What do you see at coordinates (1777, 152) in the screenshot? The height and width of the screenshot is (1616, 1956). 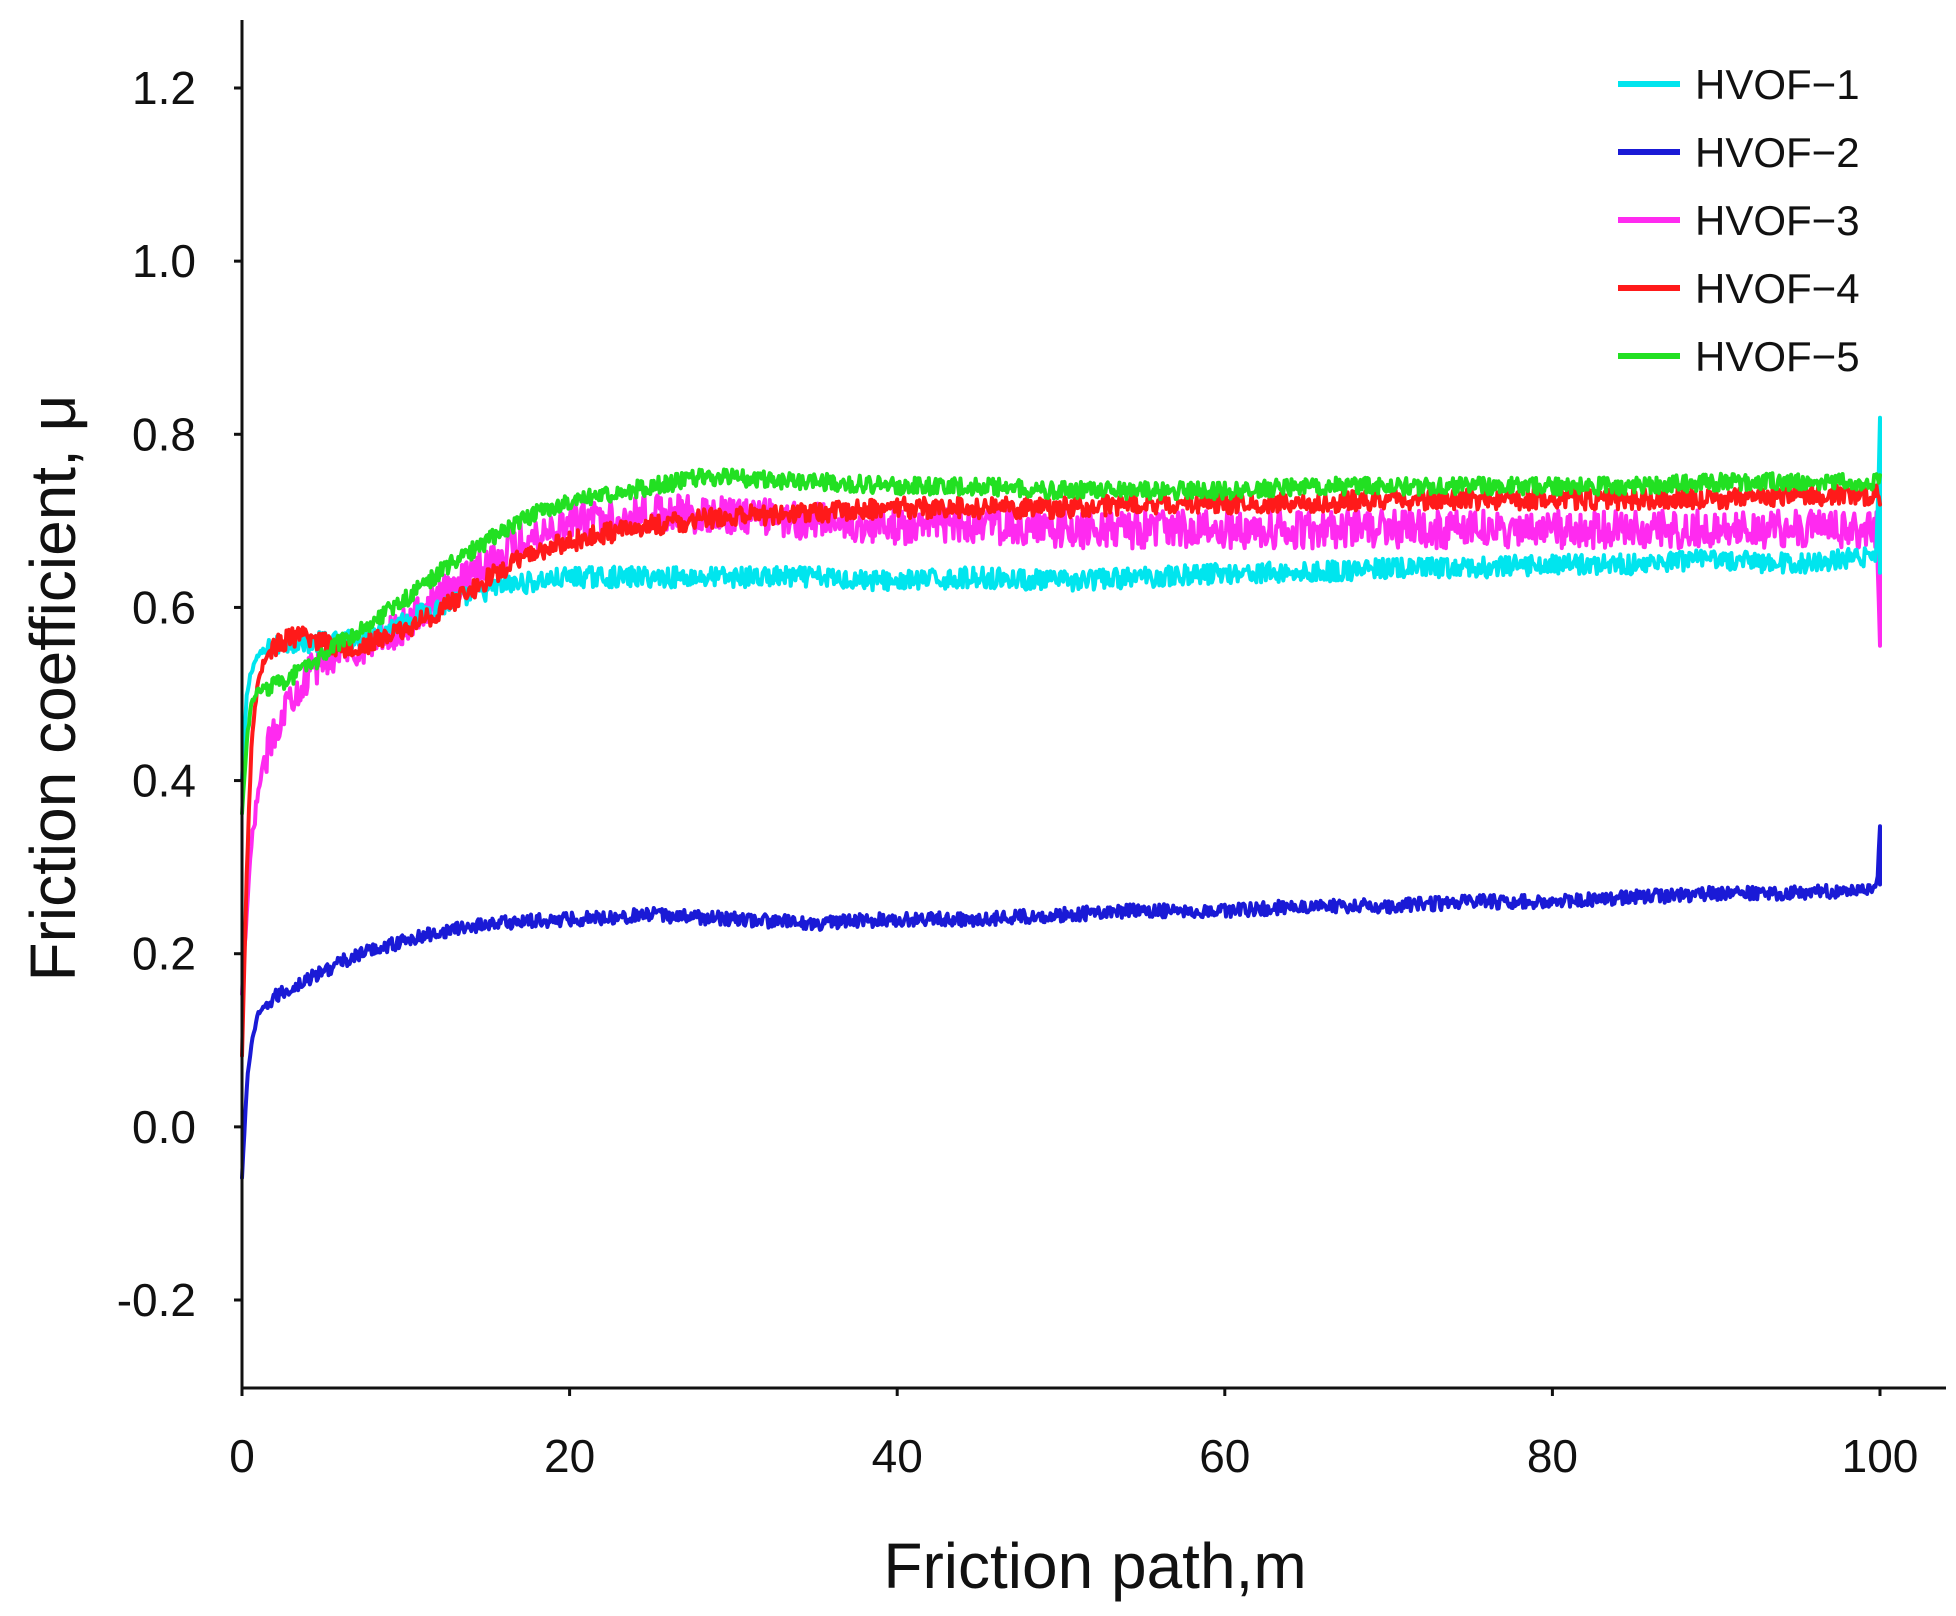 I see `legend-label: HVOF−2` at bounding box center [1777, 152].